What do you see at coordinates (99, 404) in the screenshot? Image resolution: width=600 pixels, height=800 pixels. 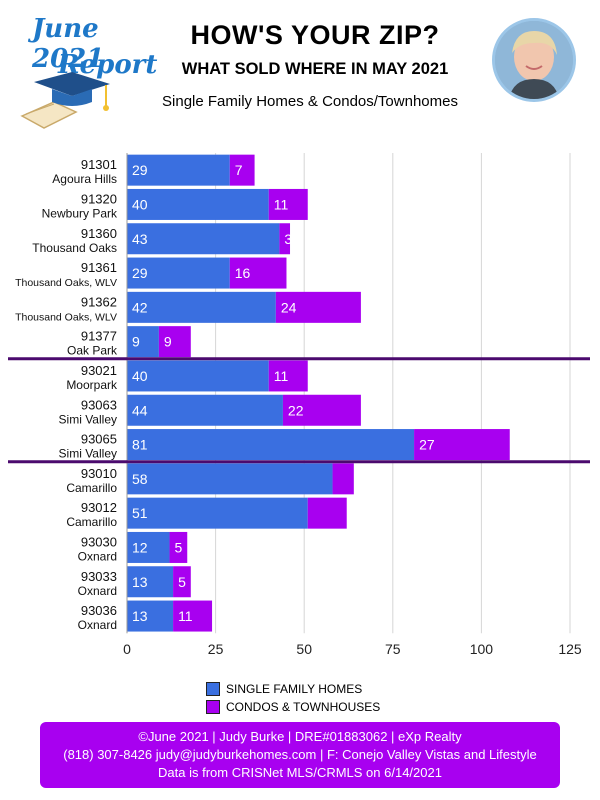 I see `category-zip: 93063` at bounding box center [99, 404].